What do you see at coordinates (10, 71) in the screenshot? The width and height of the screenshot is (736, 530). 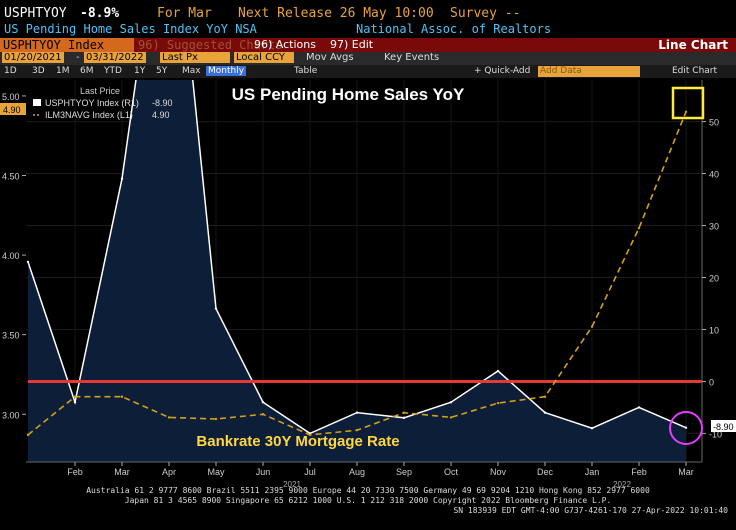 I see `period-button-1d: 1D` at bounding box center [10, 71].